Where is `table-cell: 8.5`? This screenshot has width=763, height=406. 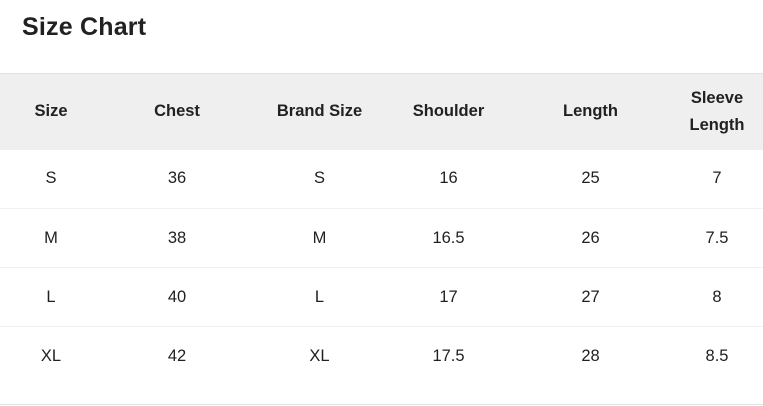
table-cell: 8.5 is located at coordinates (717, 356).